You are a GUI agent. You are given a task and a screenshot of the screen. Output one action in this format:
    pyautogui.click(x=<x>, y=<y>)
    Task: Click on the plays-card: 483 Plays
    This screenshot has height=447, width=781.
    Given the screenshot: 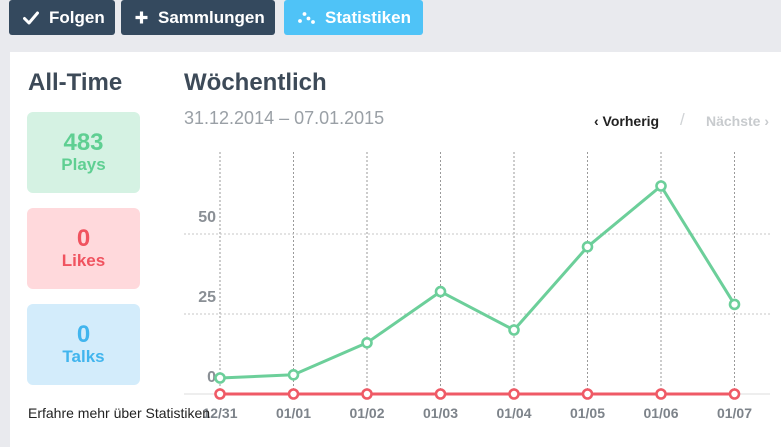 What is the action you would take?
    pyautogui.click(x=83, y=152)
    